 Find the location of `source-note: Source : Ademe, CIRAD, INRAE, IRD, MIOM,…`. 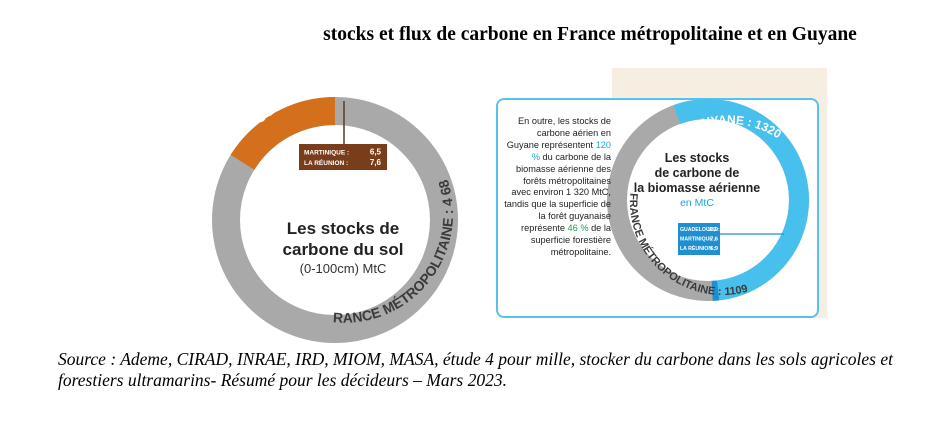

source-note: Source : Ademe, CIRAD, INRAE, IRD, MIOM,… is located at coordinates (475, 369).